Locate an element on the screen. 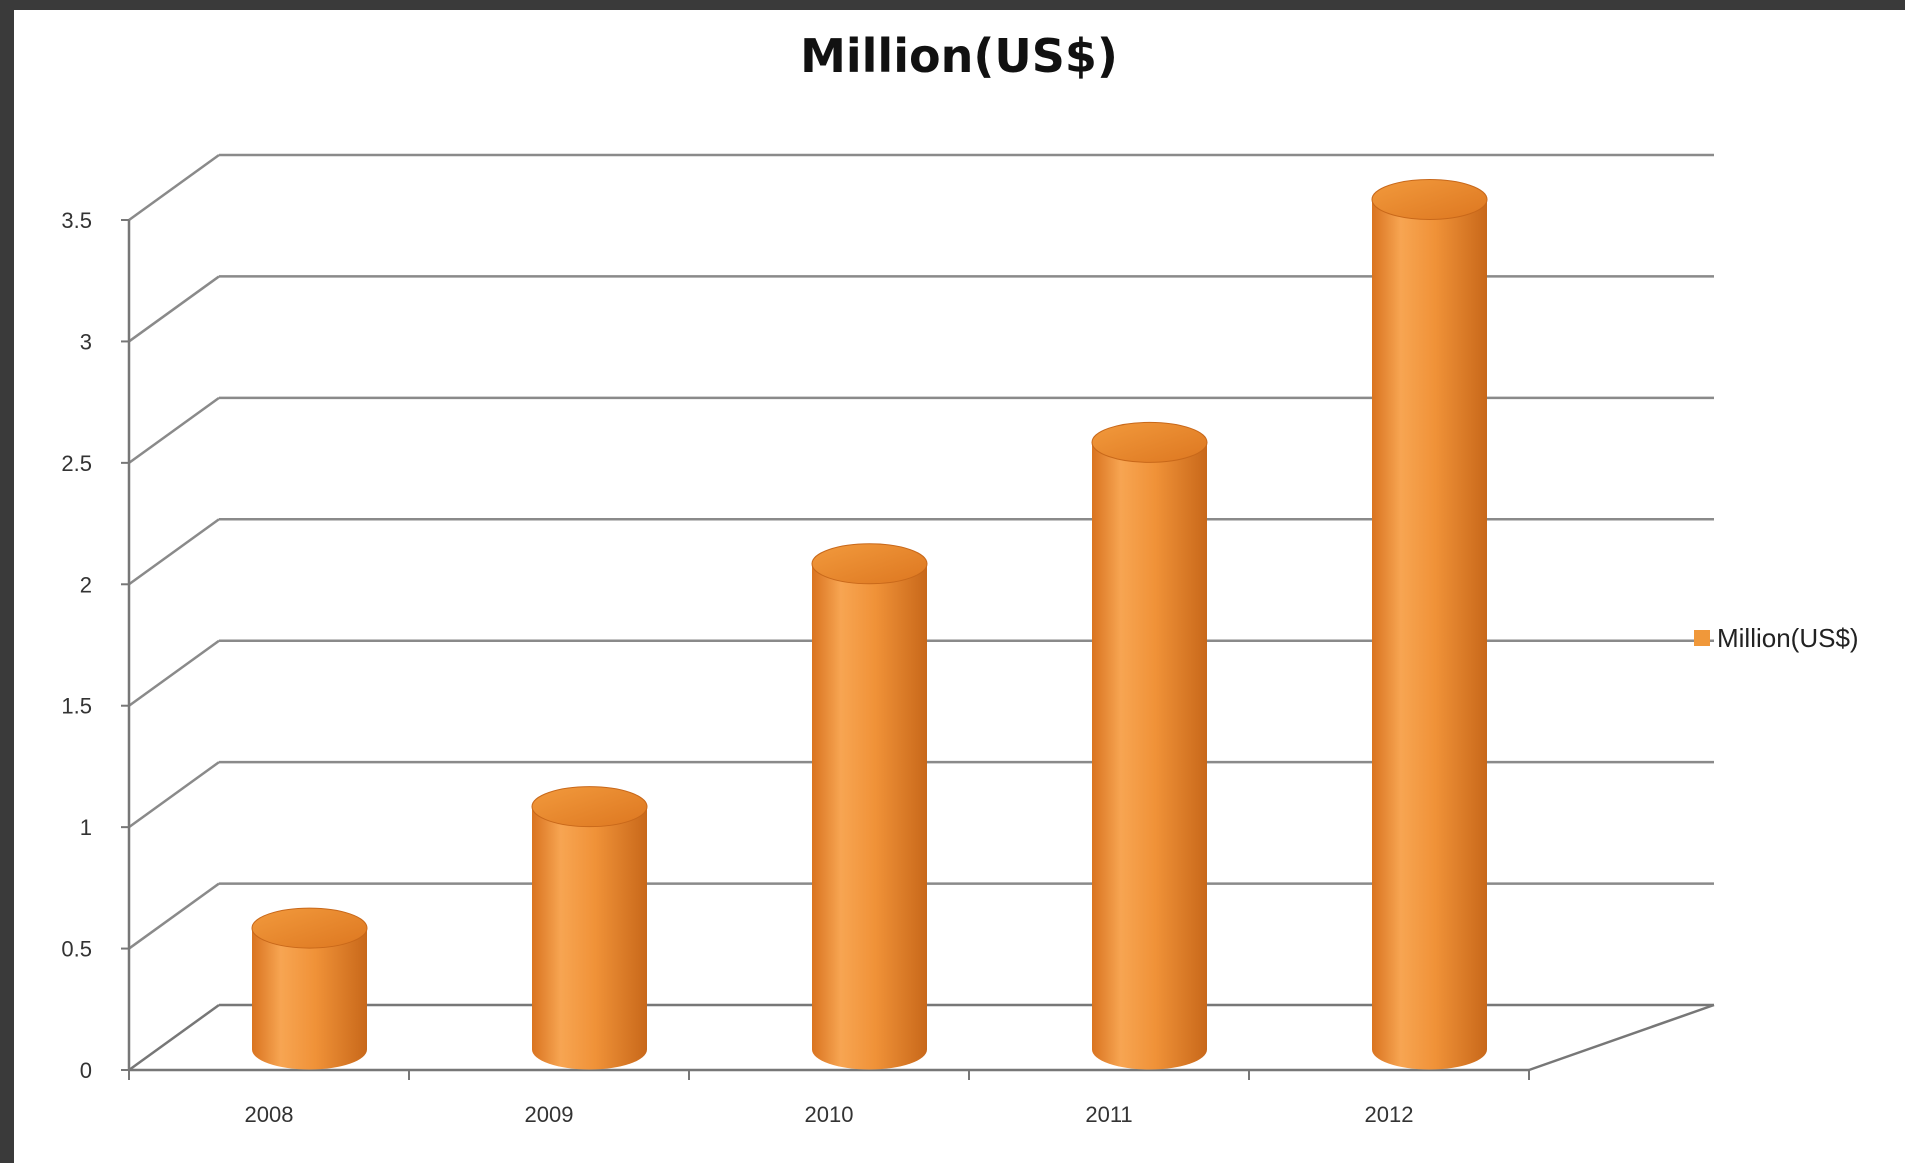  x-tick-labels: 2008 2009 2010 2011 2012 is located at coordinates (829, 1114).